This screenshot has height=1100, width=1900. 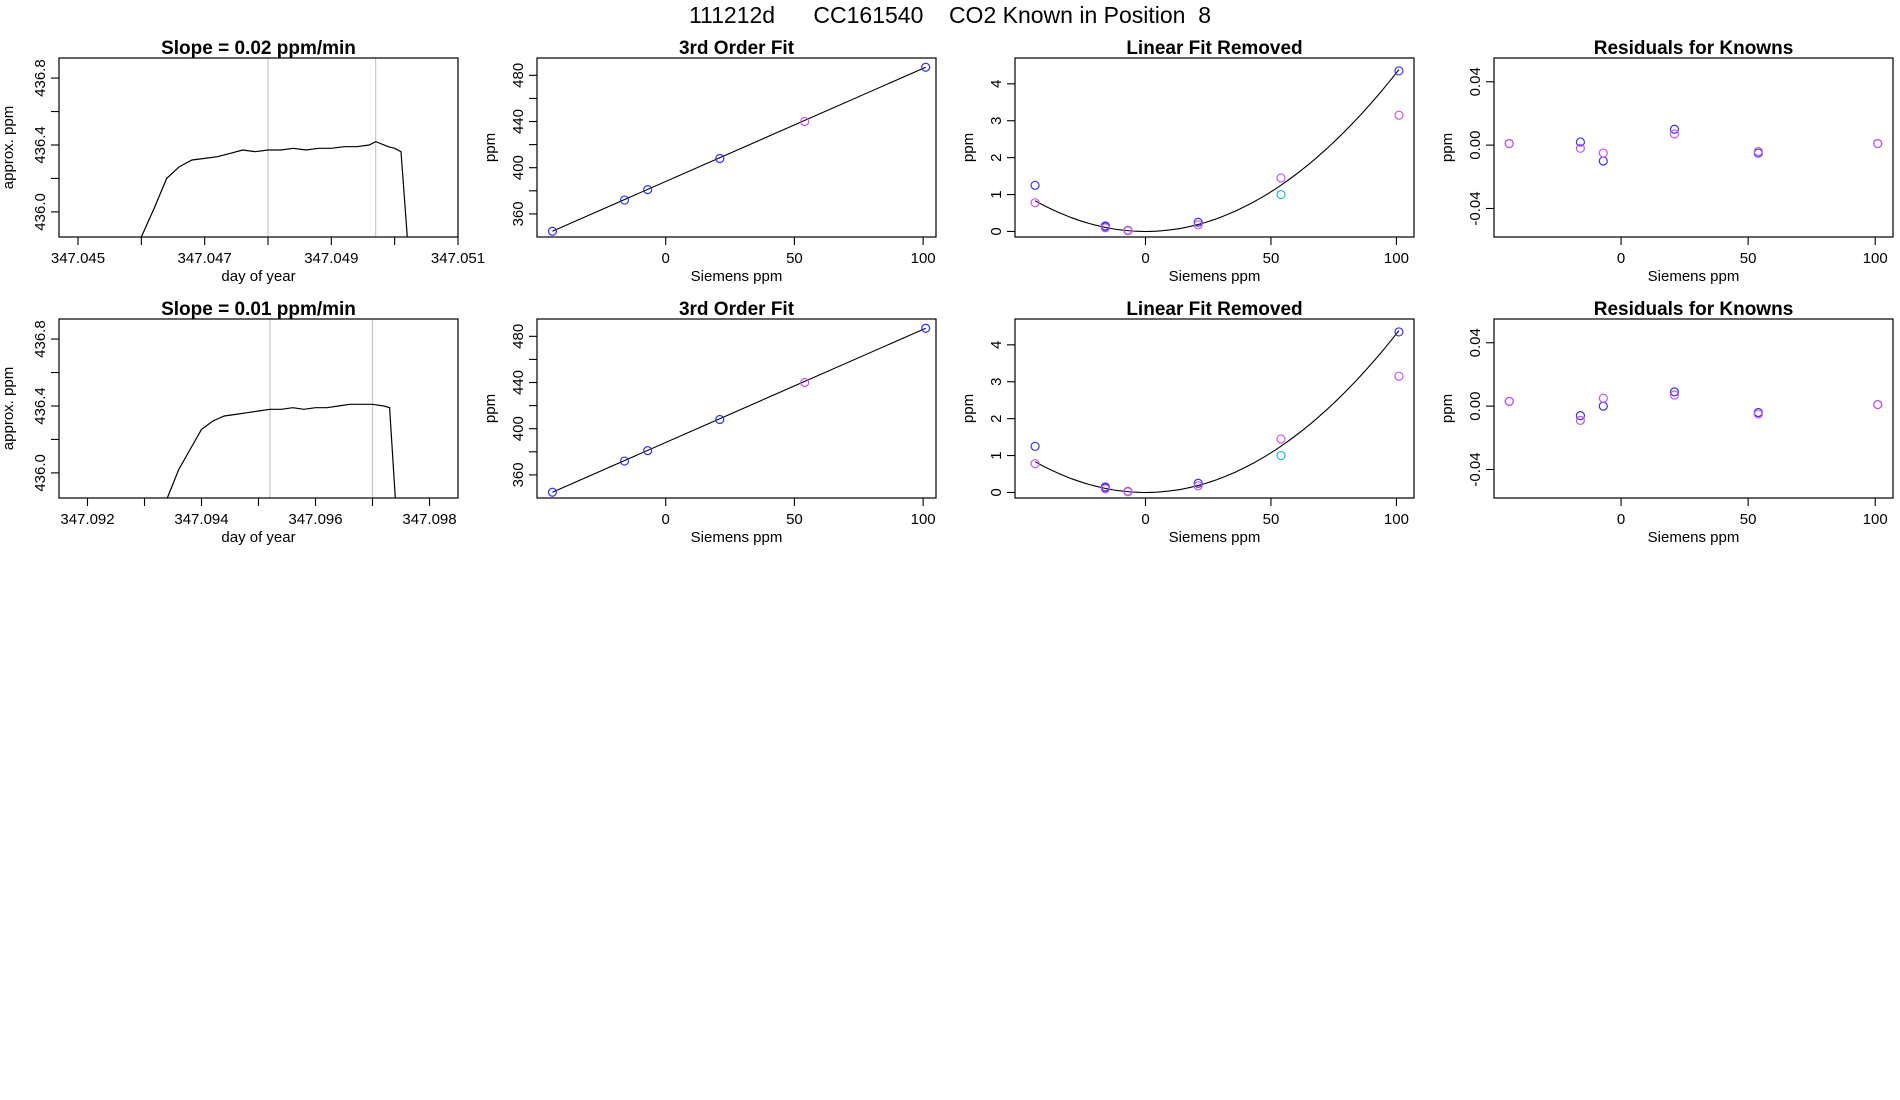 I want to click on x-tick-label: 347.047, so click(x=205, y=258).